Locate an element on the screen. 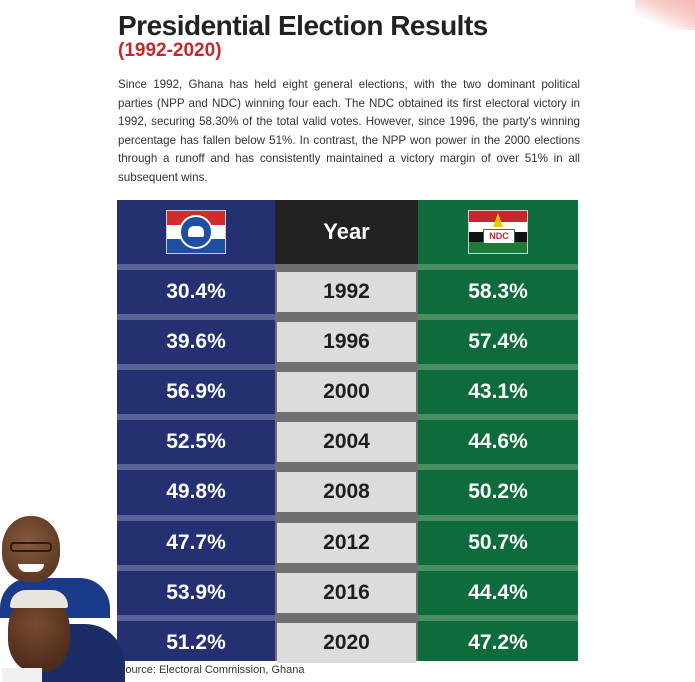 The image size is (695, 682). ndc-header: NDC is located at coordinates (498, 232).